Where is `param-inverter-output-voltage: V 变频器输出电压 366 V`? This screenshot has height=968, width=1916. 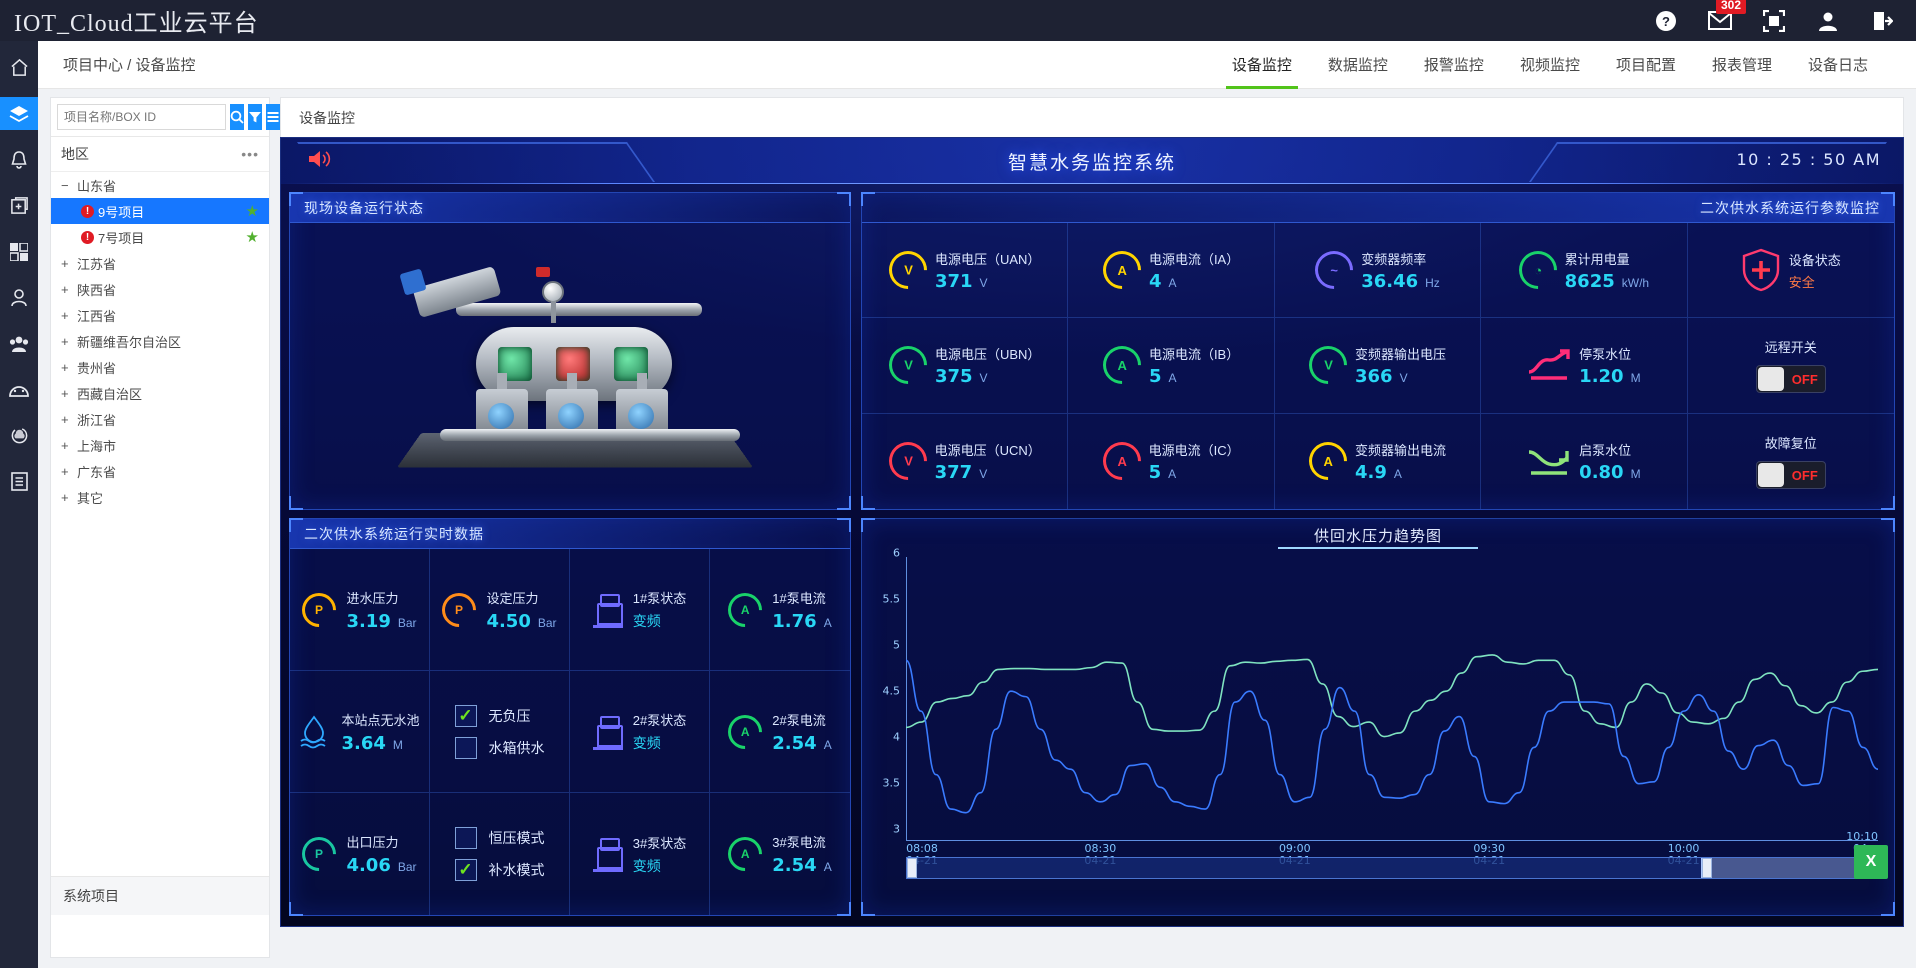 param-inverter-output-voltage: V 变频器输出电压 366 V is located at coordinates (1378, 366).